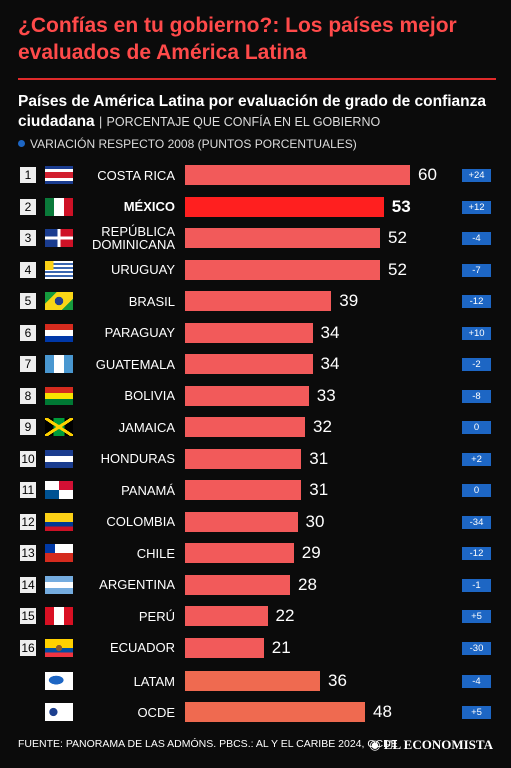 This screenshot has width=511, height=768. What do you see at coordinates (28, 584) in the screenshot?
I see `rank-label: 14` at bounding box center [28, 584].